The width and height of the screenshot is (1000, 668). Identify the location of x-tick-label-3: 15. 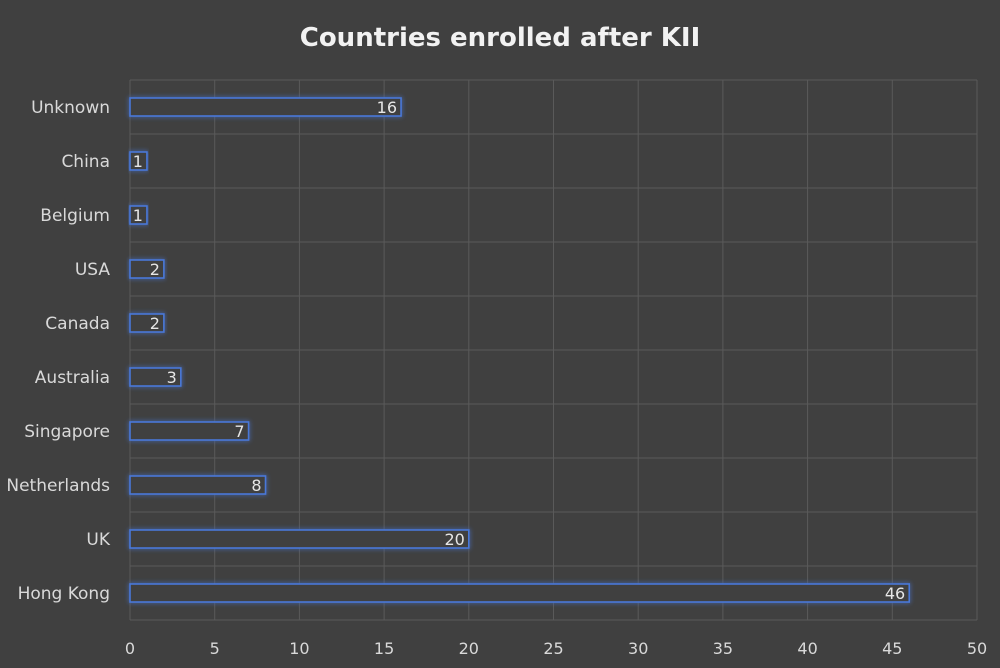
(384, 648).